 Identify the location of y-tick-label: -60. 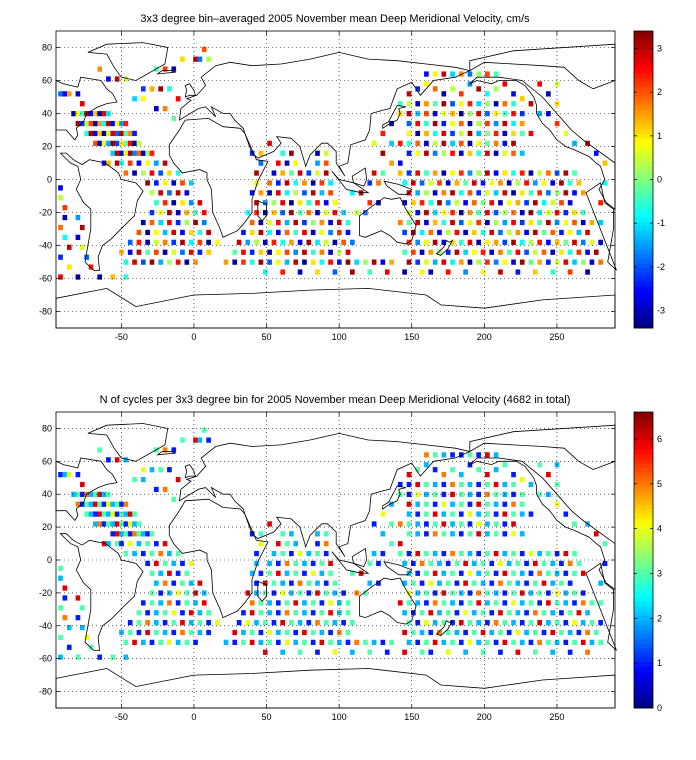
(45, 279).